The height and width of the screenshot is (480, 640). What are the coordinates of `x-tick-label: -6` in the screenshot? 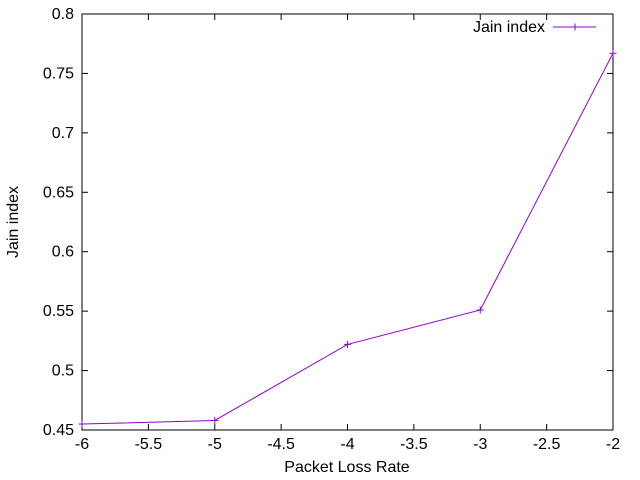 It's located at (82, 444).